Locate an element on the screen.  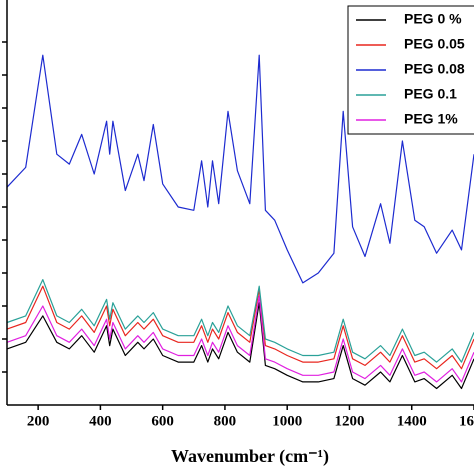
x-tick-label: 1400 is located at coordinates (412, 421).